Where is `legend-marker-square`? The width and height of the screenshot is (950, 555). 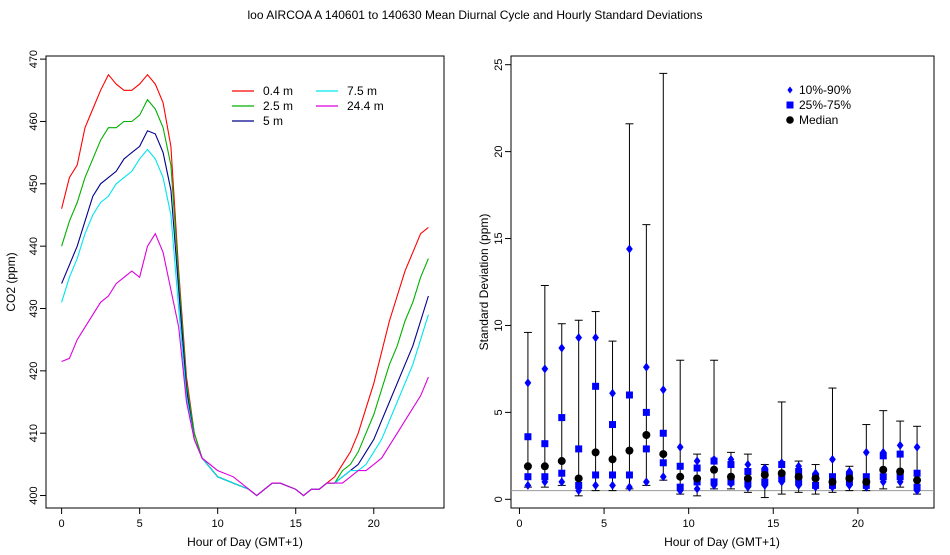
legend-marker-square is located at coordinates (790, 105).